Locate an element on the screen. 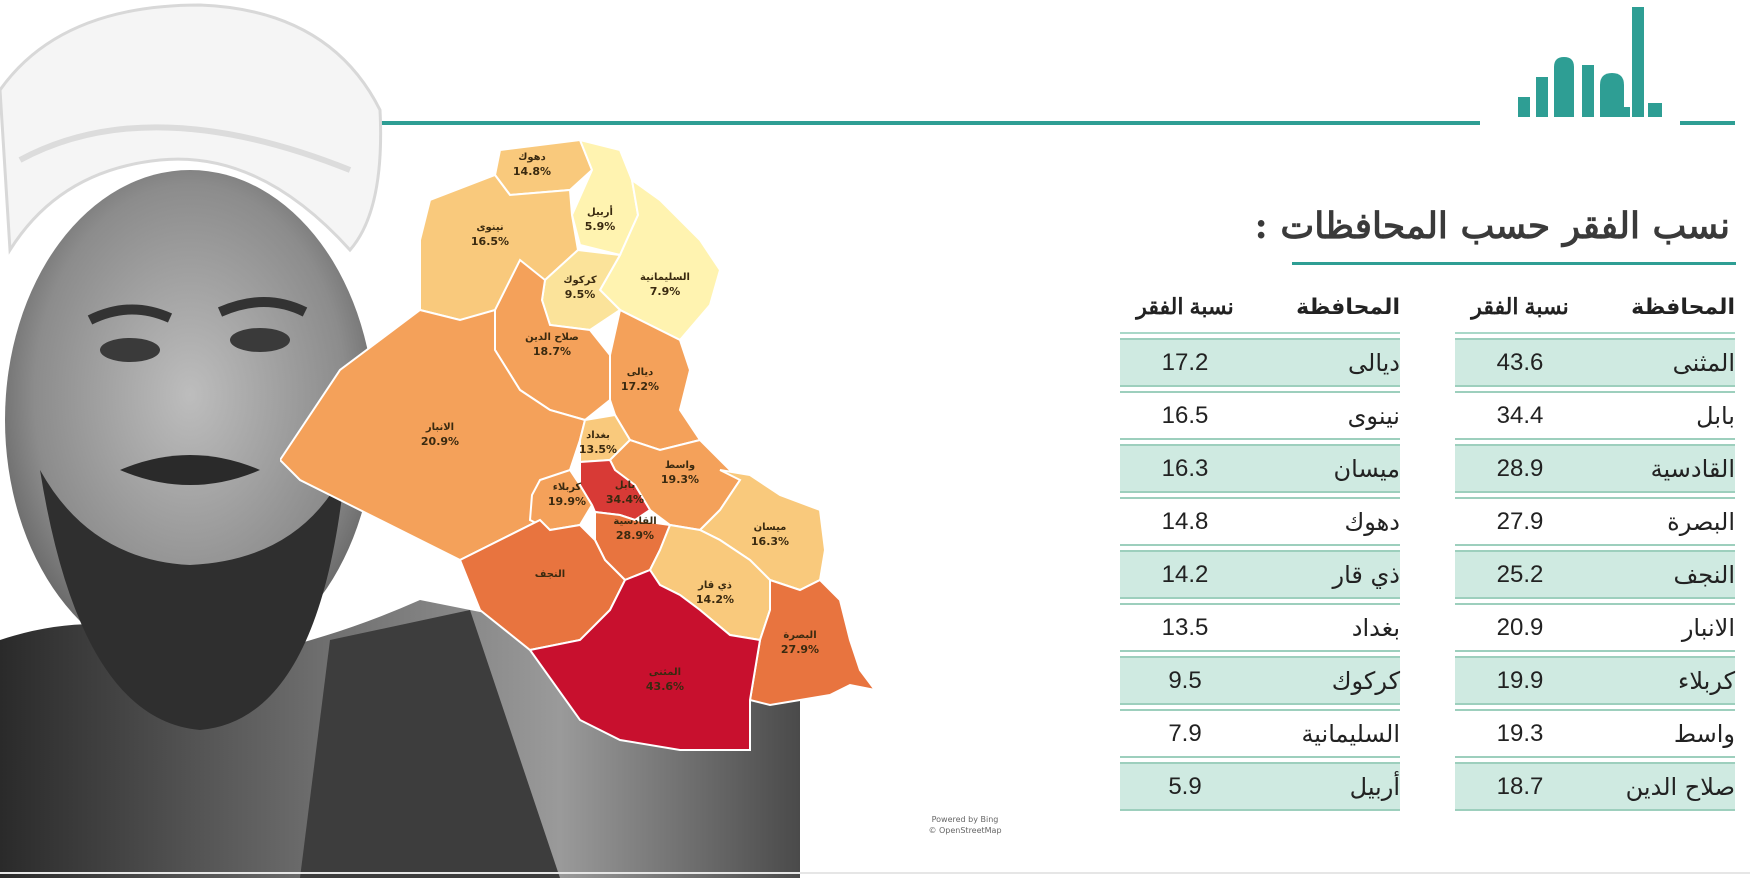 The image size is (1750, 878). map-region-name: كربلاء is located at coordinates (567, 487).